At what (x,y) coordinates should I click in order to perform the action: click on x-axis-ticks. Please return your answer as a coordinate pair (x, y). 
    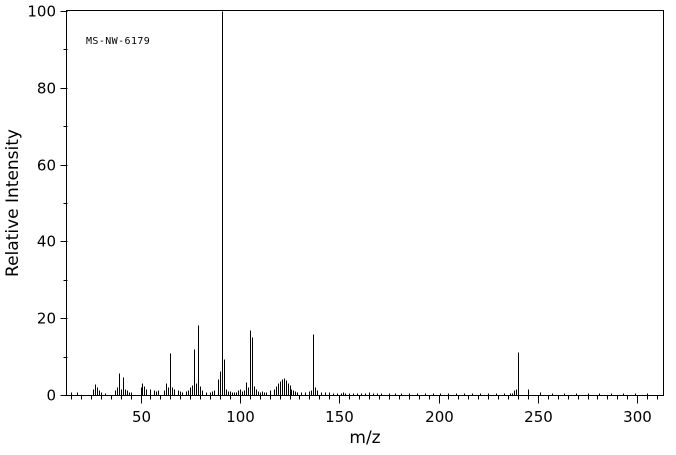
    Looking at the image, I should click on (364, 399).